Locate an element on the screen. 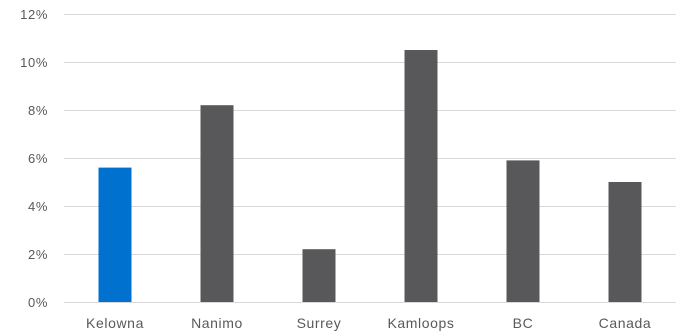  y-tick-label: 2% is located at coordinates (38, 254).